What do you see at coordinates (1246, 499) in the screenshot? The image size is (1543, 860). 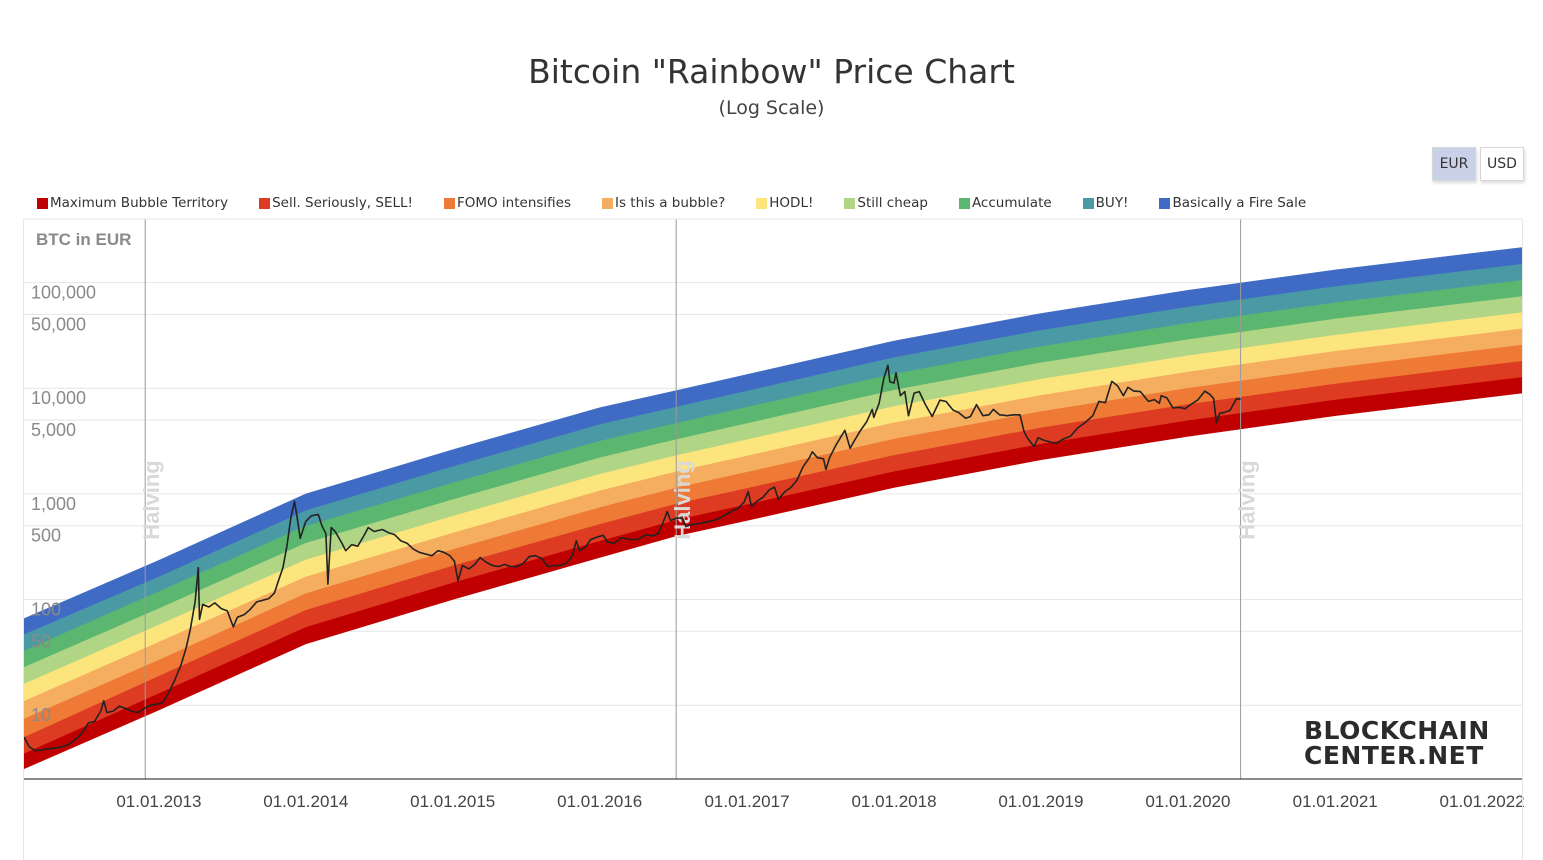 I see `halving-label-3: Halving` at bounding box center [1246, 499].